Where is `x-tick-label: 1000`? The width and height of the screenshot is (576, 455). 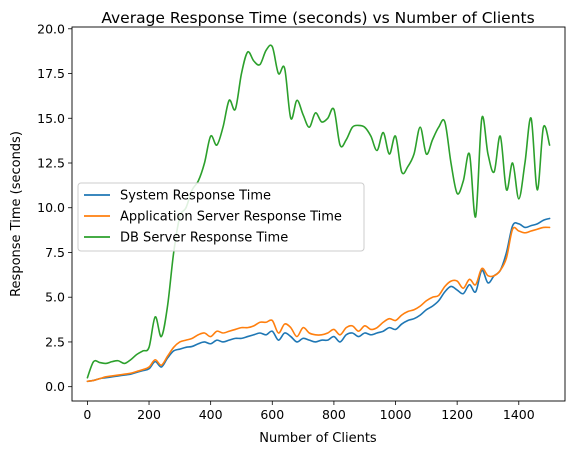 x-tick-label: 1000 is located at coordinates (396, 414).